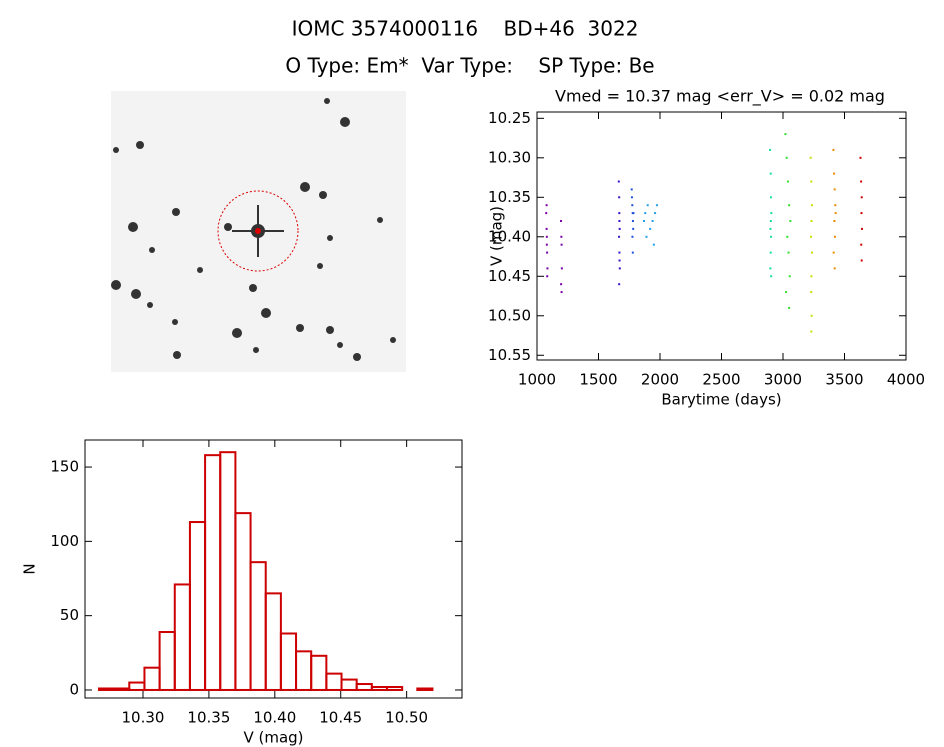  I want to click on y-tick-label: 10.40, so click(509, 236).